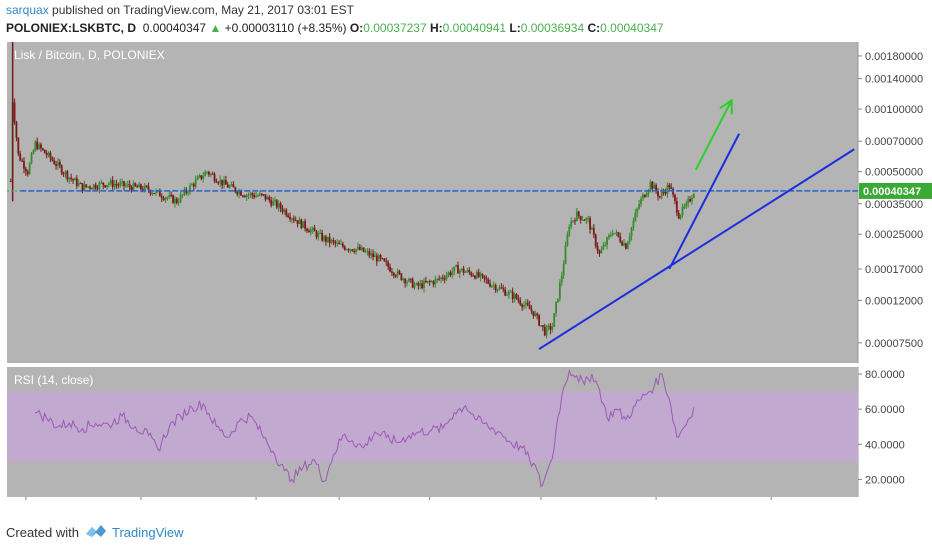  What do you see at coordinates (894, 173) in the screenshot?
I see `price-tick-label: 0.00050000` at bounding box center [894, 173].